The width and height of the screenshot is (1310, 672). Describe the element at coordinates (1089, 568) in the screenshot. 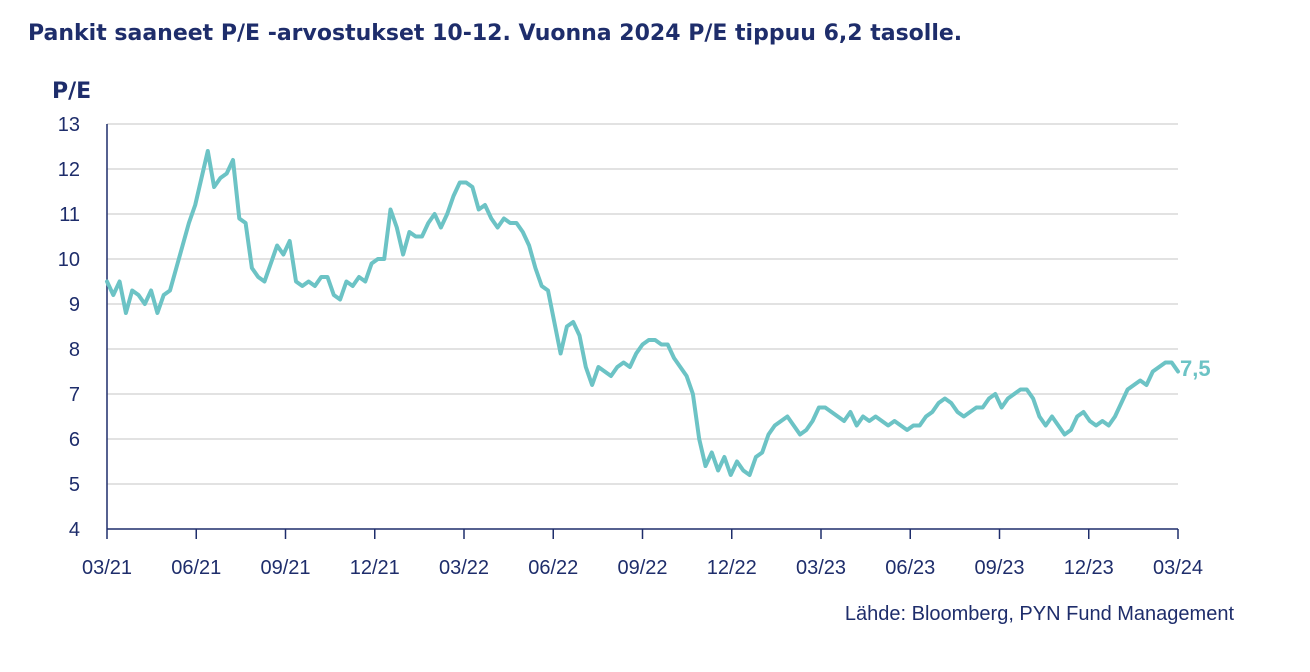

I see `x-tick-label: 12/23` at that location.